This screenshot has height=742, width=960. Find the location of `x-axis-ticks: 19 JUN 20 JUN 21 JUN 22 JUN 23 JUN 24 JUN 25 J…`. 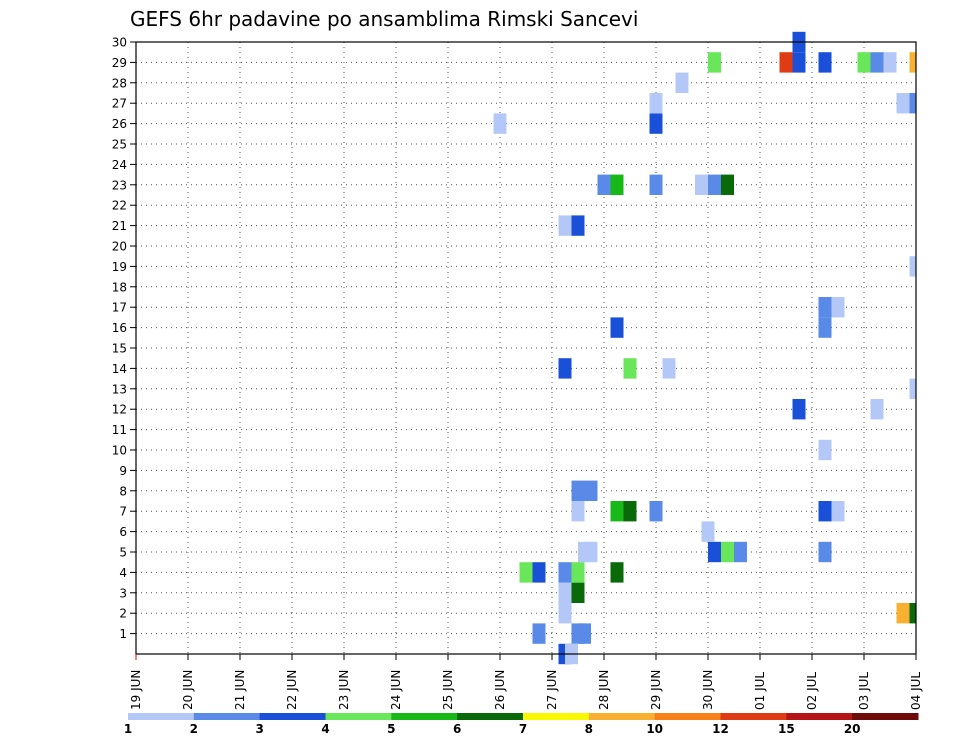

x-axis-ticks: 19 JUN 20 JUN 21 JUN 22 JUN 23 JUN 24 JUN 25 J… is located at coordinates (526, 682).